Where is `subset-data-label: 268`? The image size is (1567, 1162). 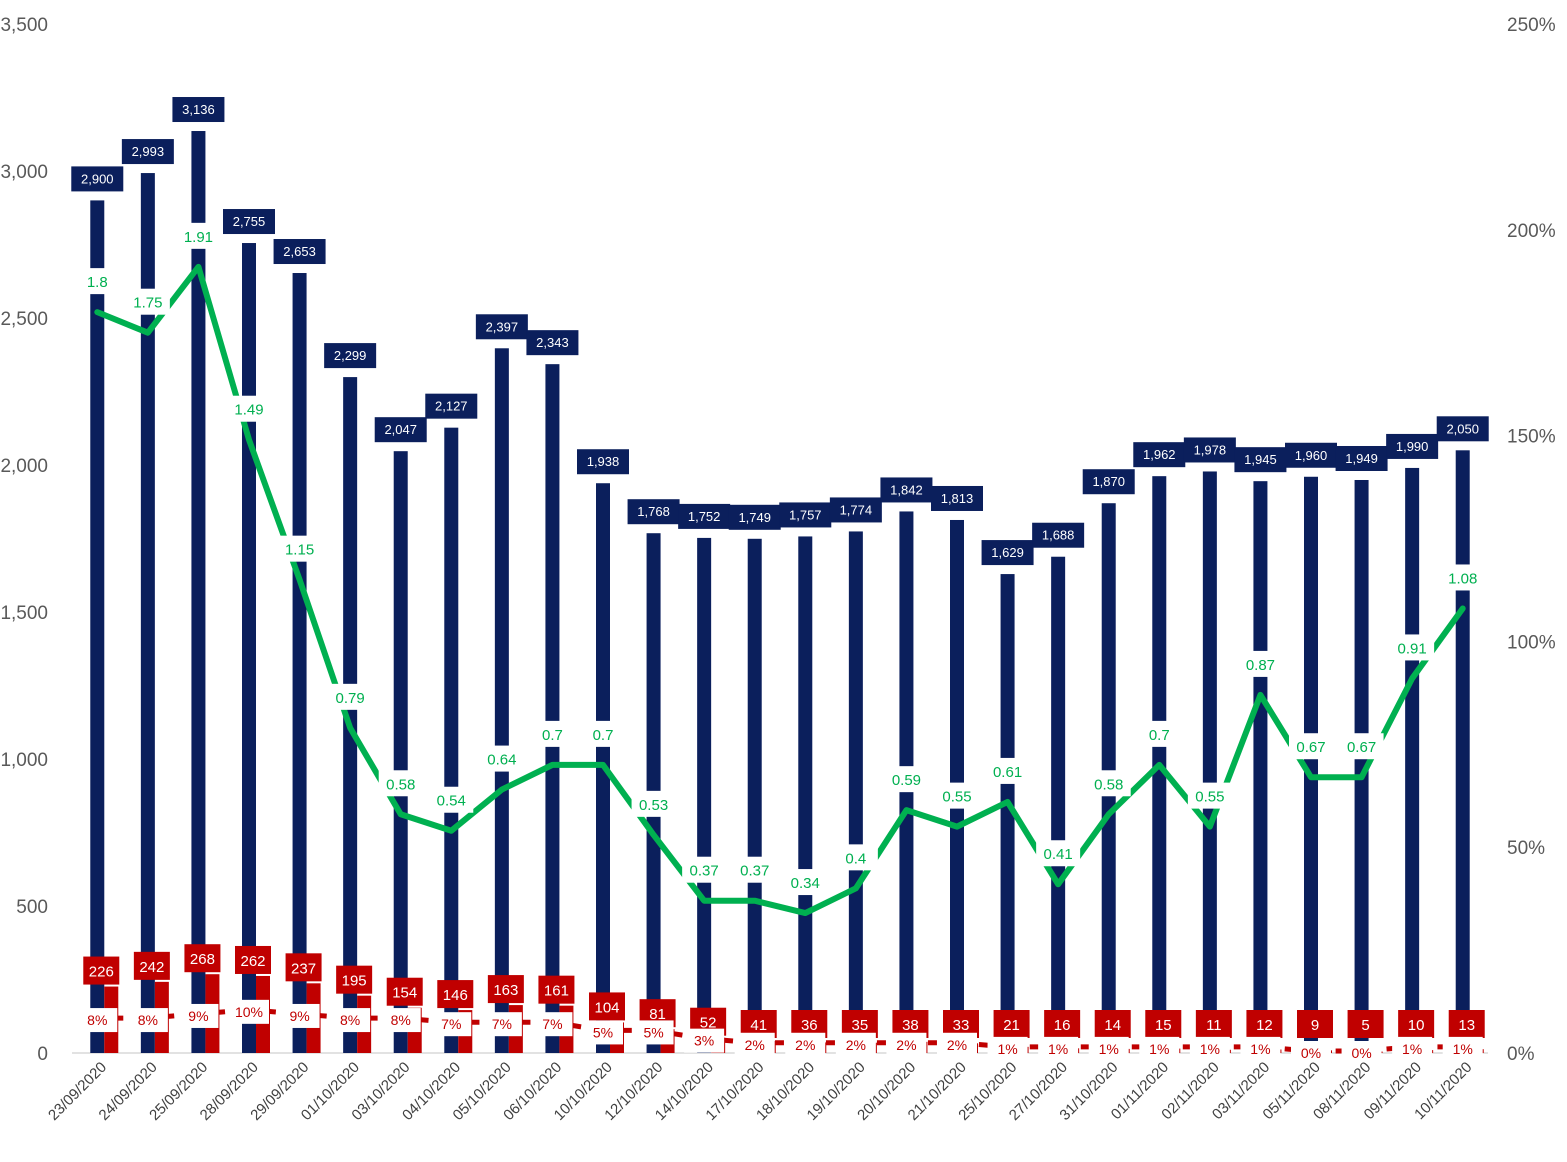 subset-data-label: 268 is located at coordinates (202, 959).